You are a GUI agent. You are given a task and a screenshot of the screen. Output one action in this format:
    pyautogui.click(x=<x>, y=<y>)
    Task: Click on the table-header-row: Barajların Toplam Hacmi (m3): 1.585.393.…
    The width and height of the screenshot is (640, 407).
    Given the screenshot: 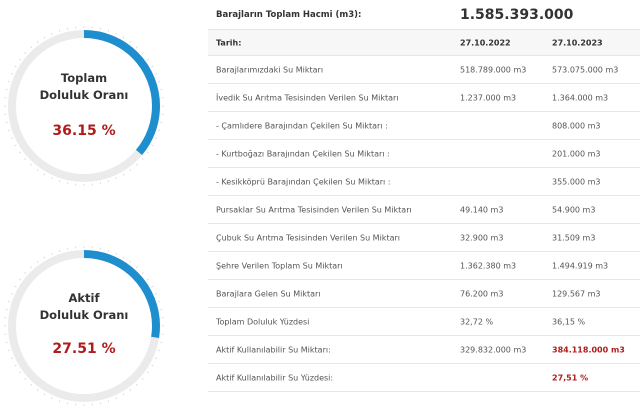 What is the action you would take?
    pyautogui.click(x=424, y=15)
    